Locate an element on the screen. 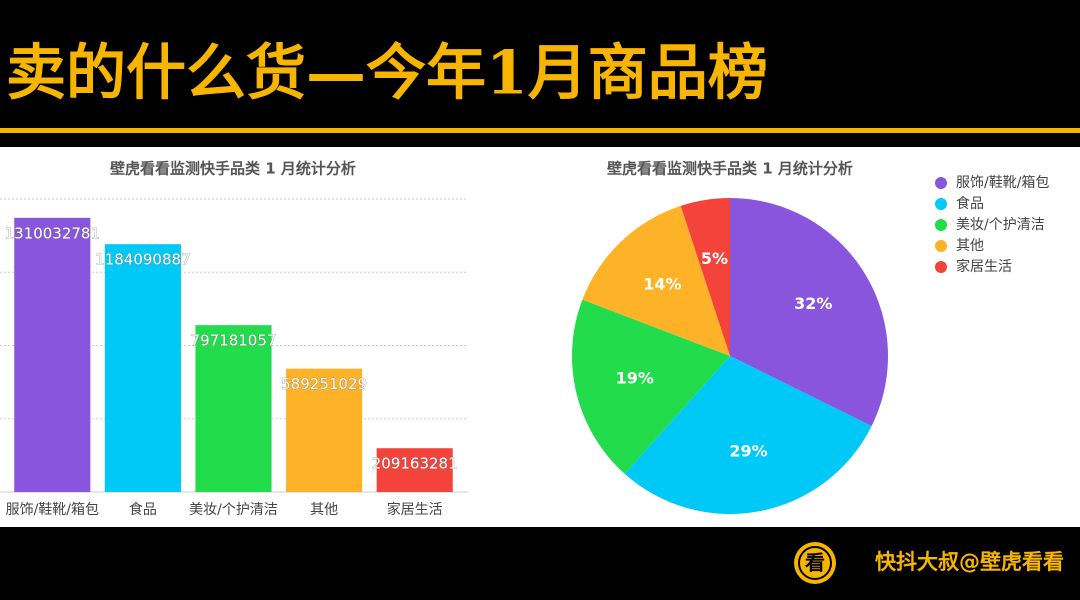 The image size is (1080, 600). footer-logo-badge is located at coordinates (815, 563).